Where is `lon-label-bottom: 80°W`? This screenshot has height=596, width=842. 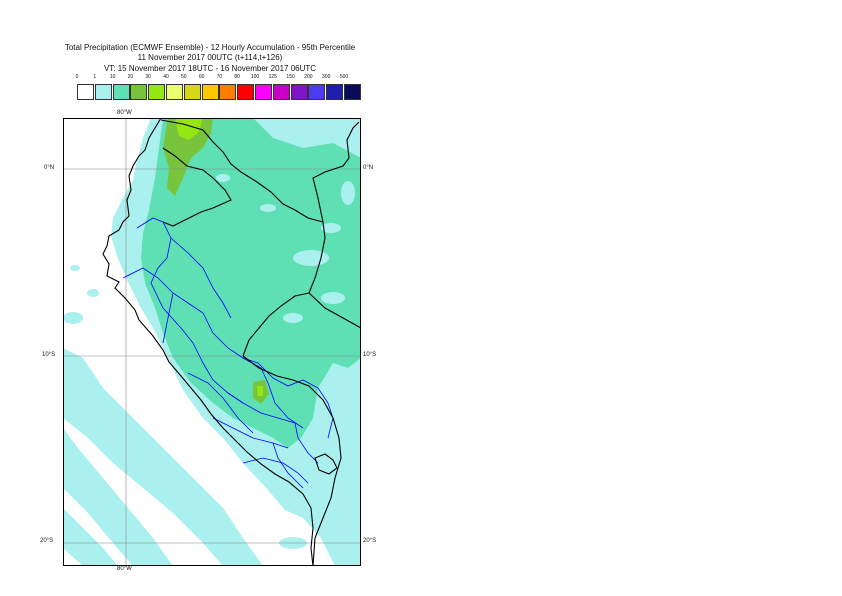
lon-label-bottom: 80°W is located at coordinates (124, 569).